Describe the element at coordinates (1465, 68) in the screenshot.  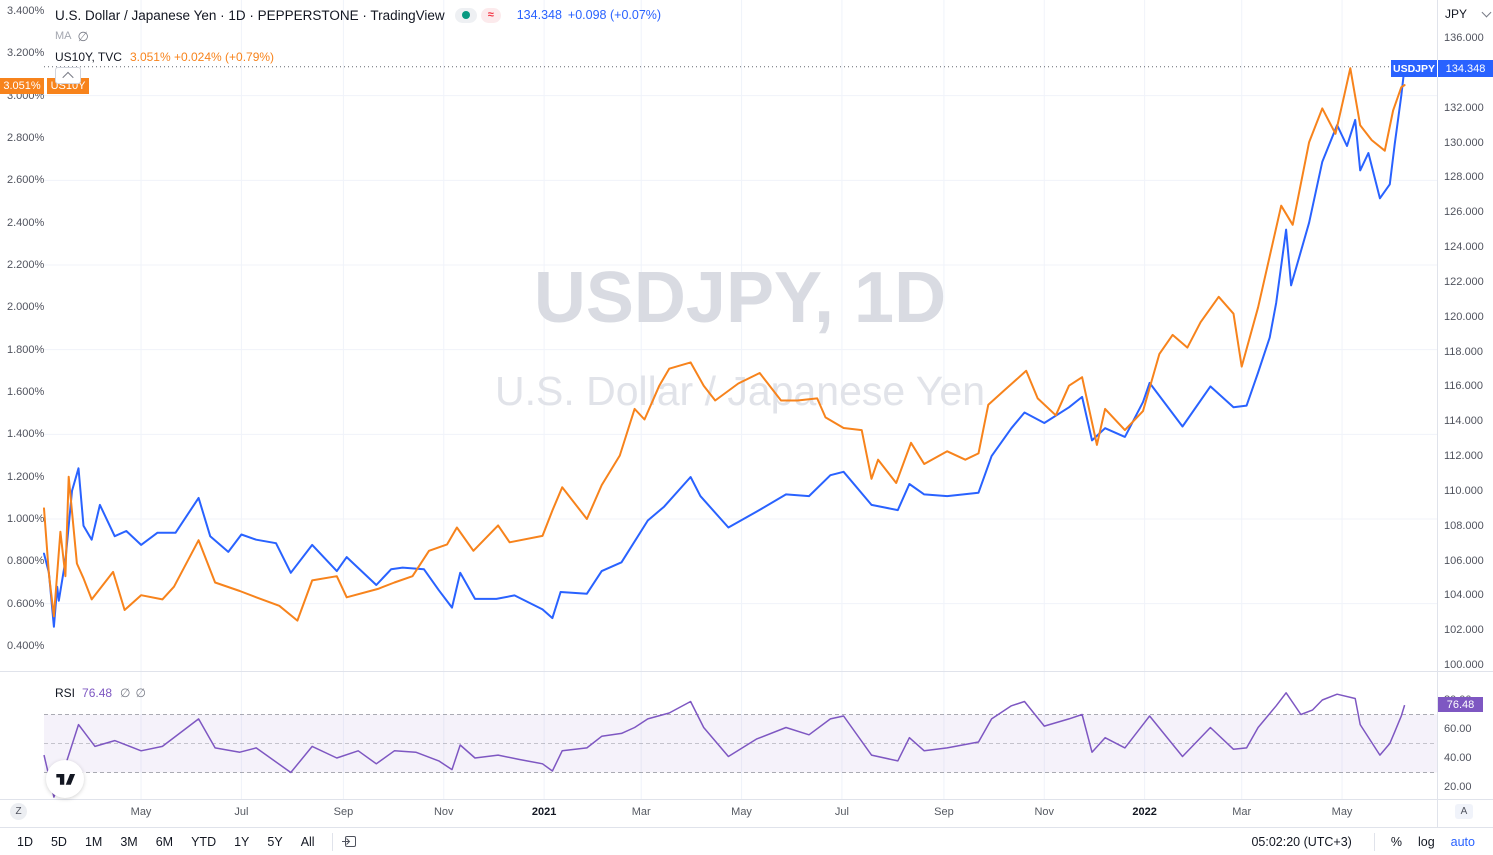
I see `usdjpy-tag-value: 134.348` at that location.